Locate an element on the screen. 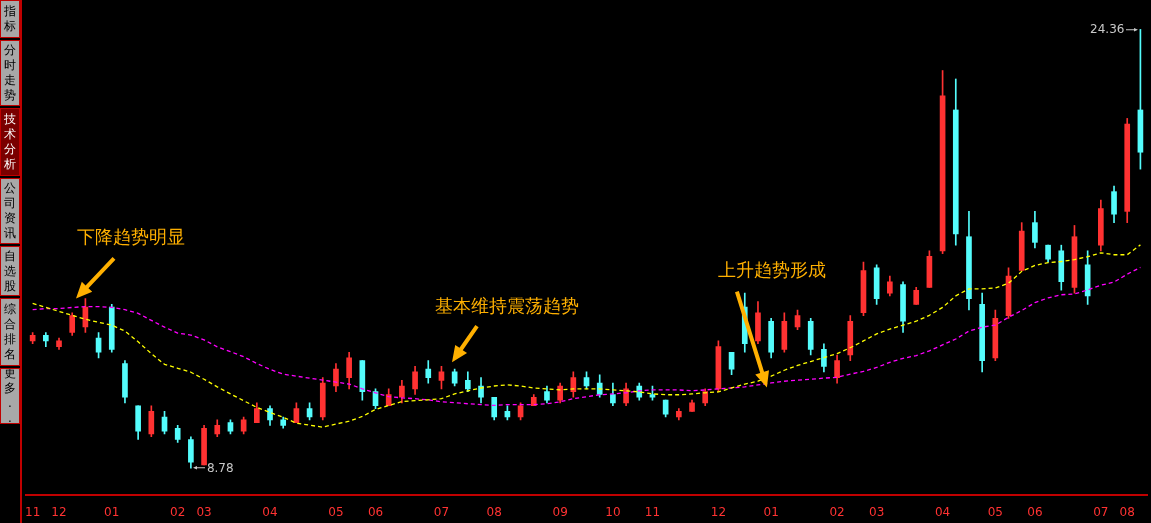 The height and width of the screenshot is (523, 1151). annotation: 上升趋势形成 is located at coordinates (772, 270).